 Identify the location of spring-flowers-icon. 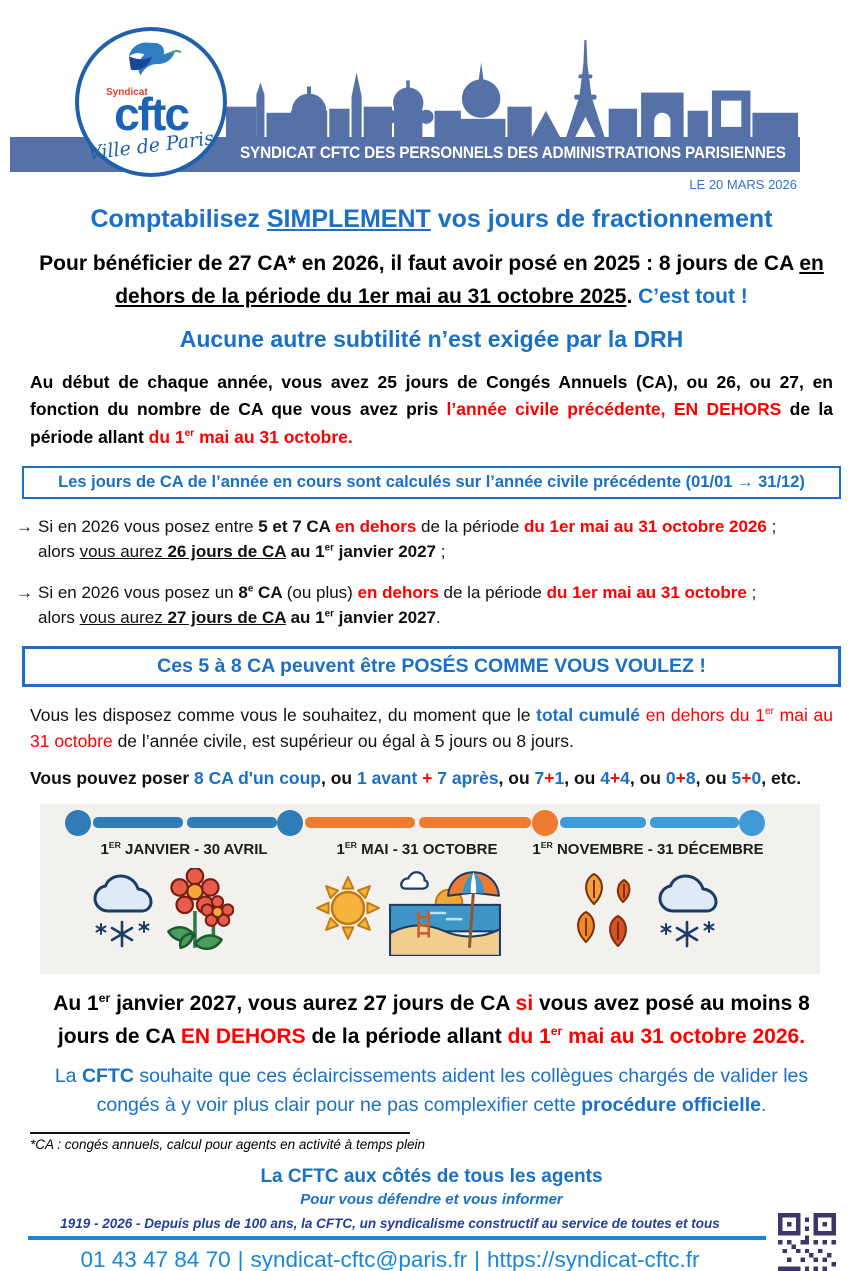
(200, 909).